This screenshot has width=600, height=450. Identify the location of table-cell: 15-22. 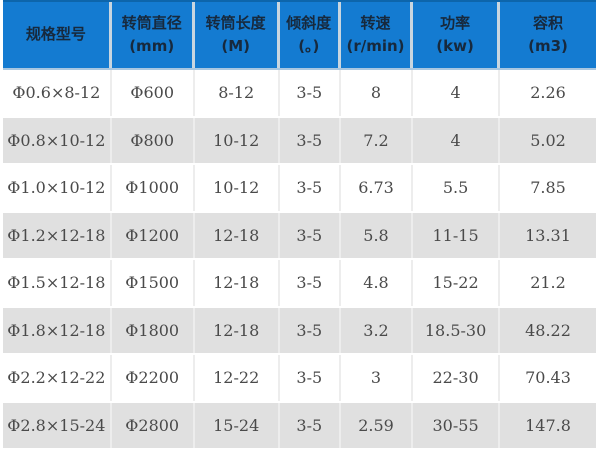
(457, 283).